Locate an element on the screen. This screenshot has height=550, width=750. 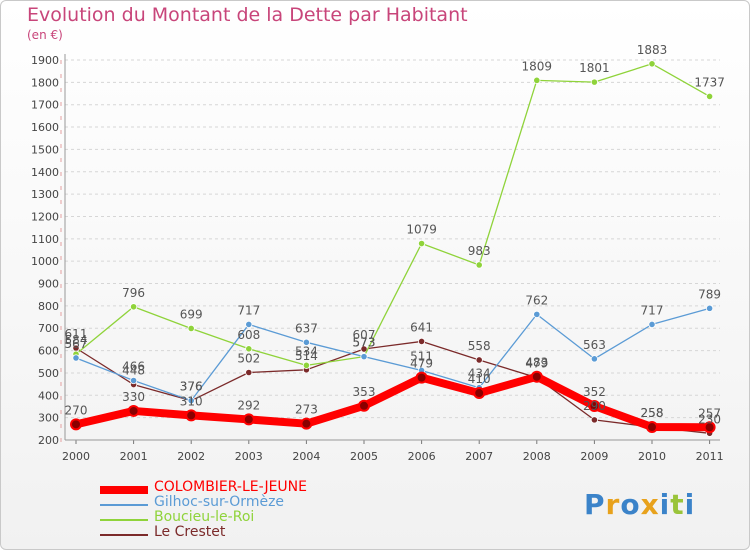
x-tick-label: 2003 is located at coordinates (249, 456).